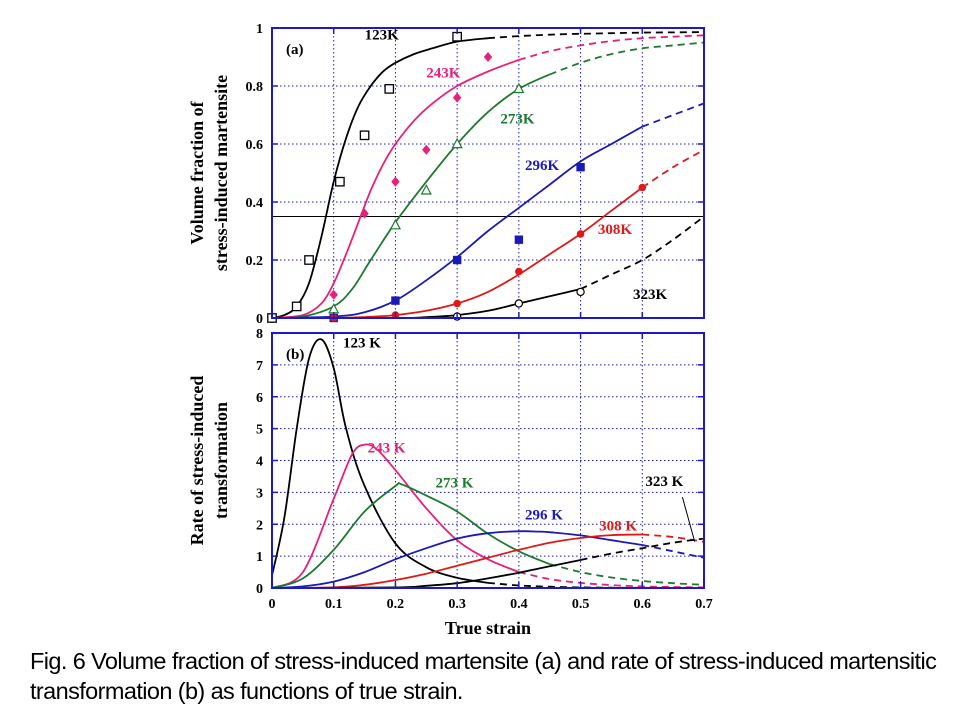  I want to click on series-label-243K: 243 K, so click(387, 449).